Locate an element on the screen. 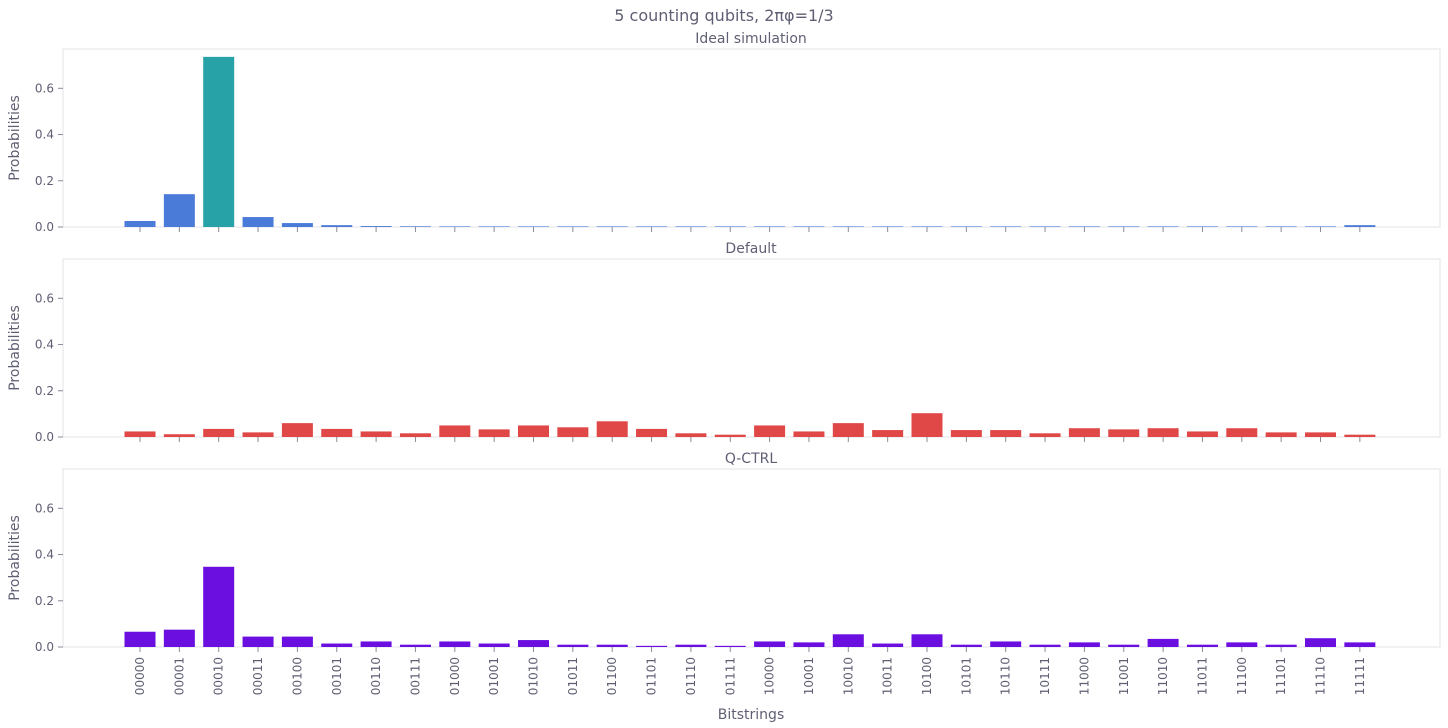 Image resolution: width=1448 pixels, height=728 pixels. x-tick-label: 00001 is located at coordinates (179, 676).